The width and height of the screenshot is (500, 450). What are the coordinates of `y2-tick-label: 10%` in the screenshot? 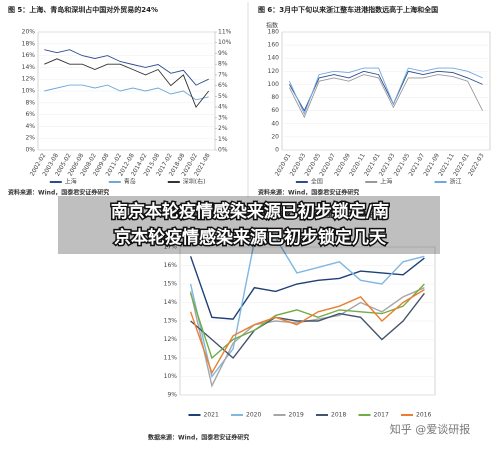 It's located at (225, 42).